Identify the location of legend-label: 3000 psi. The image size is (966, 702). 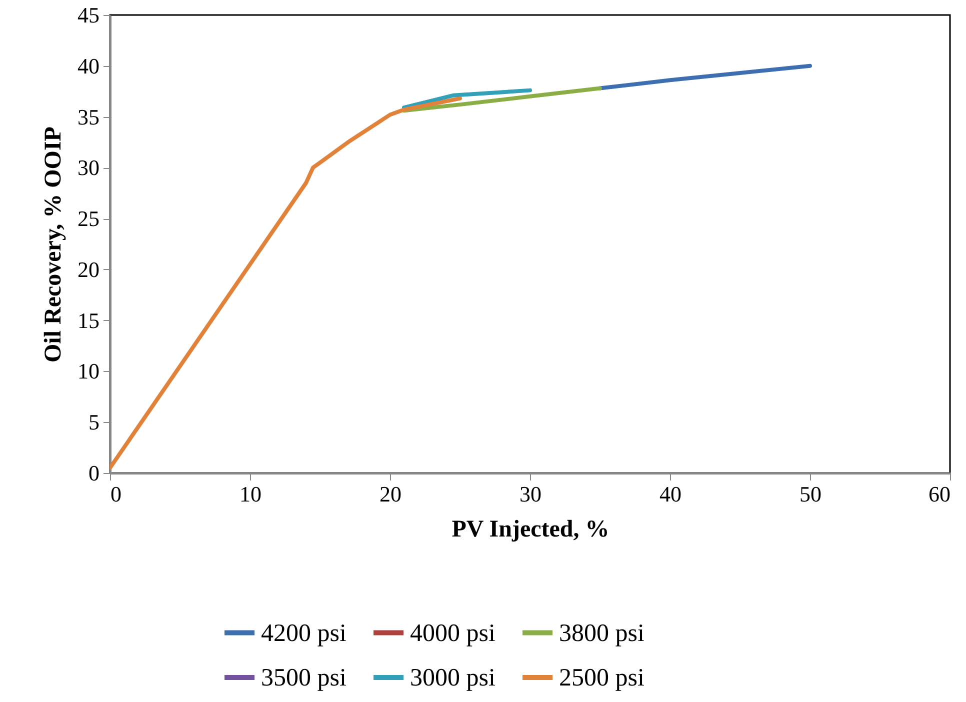
(453, 678).